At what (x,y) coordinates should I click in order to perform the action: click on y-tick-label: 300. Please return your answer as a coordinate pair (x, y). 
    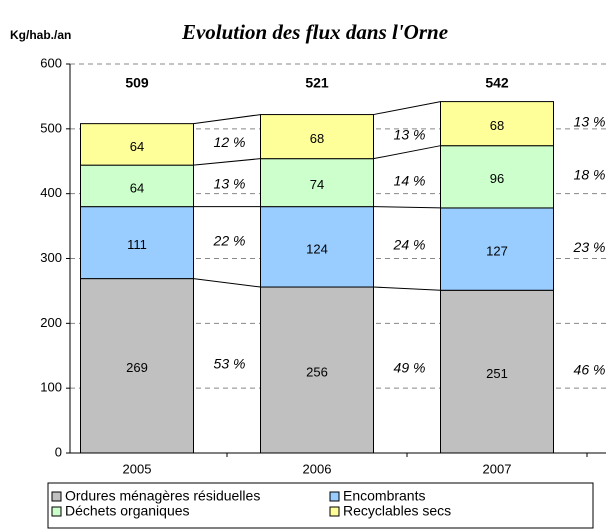
    Looking at the image, I should click on (51, 257).